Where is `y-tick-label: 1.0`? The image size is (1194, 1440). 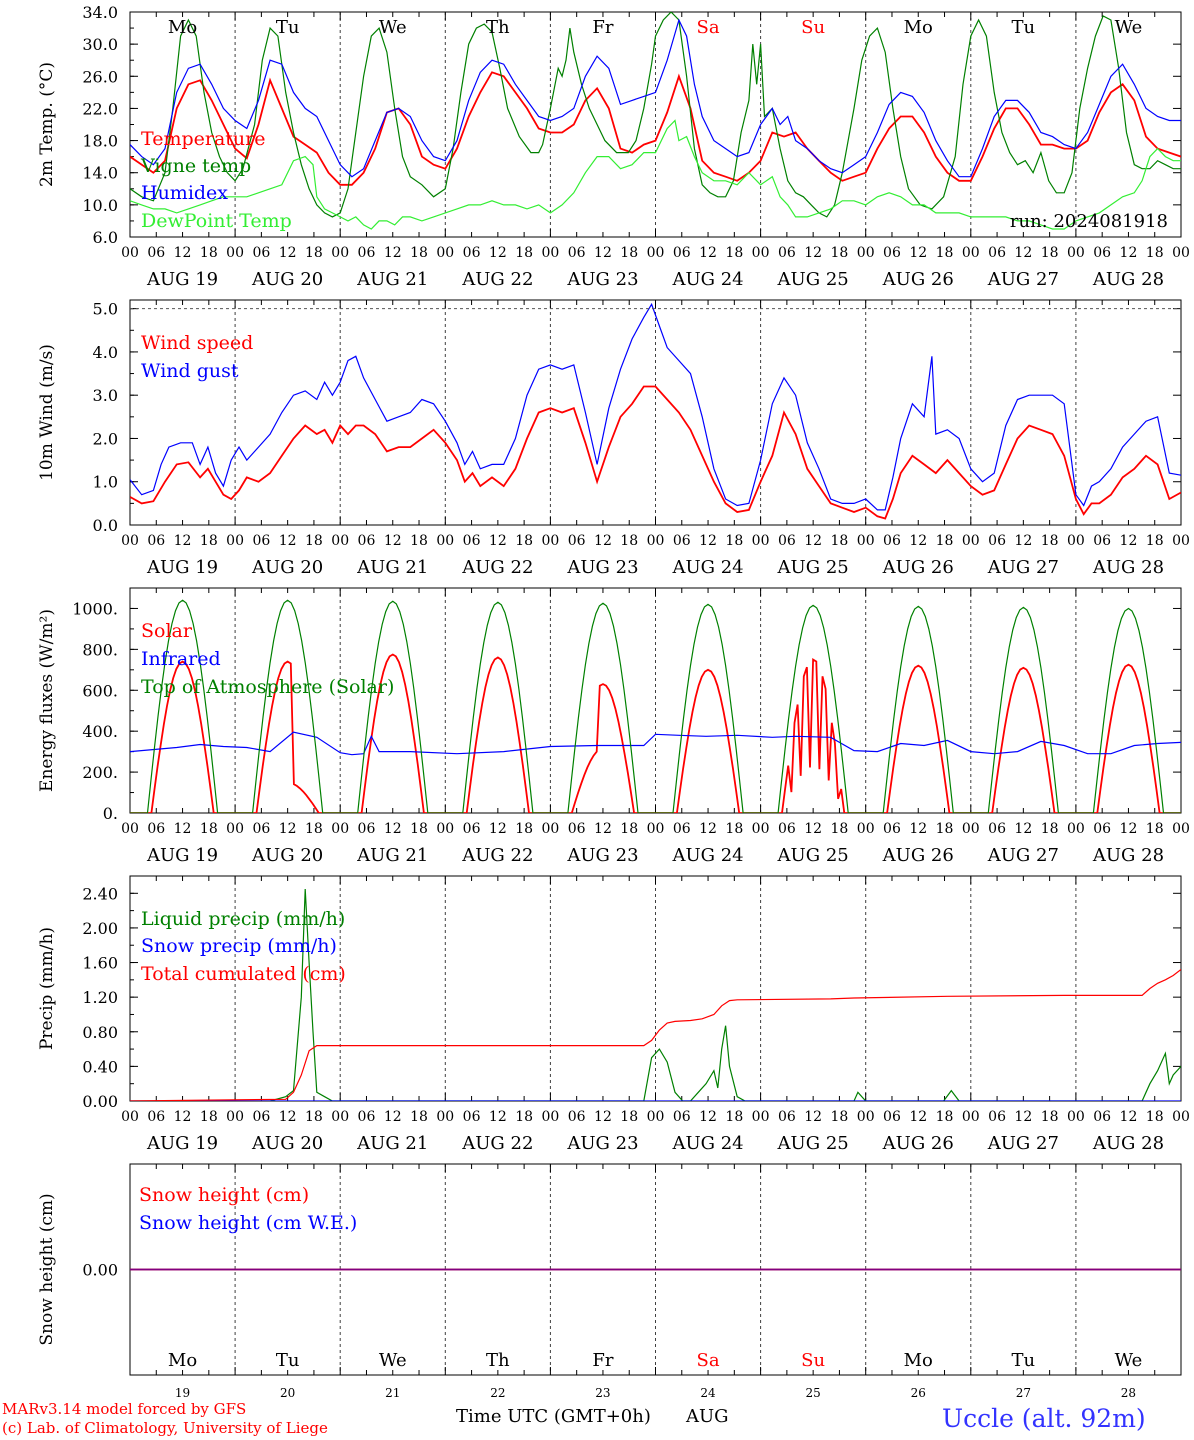 y-tick-label: 1.0 is located at coordinates (105, 482).